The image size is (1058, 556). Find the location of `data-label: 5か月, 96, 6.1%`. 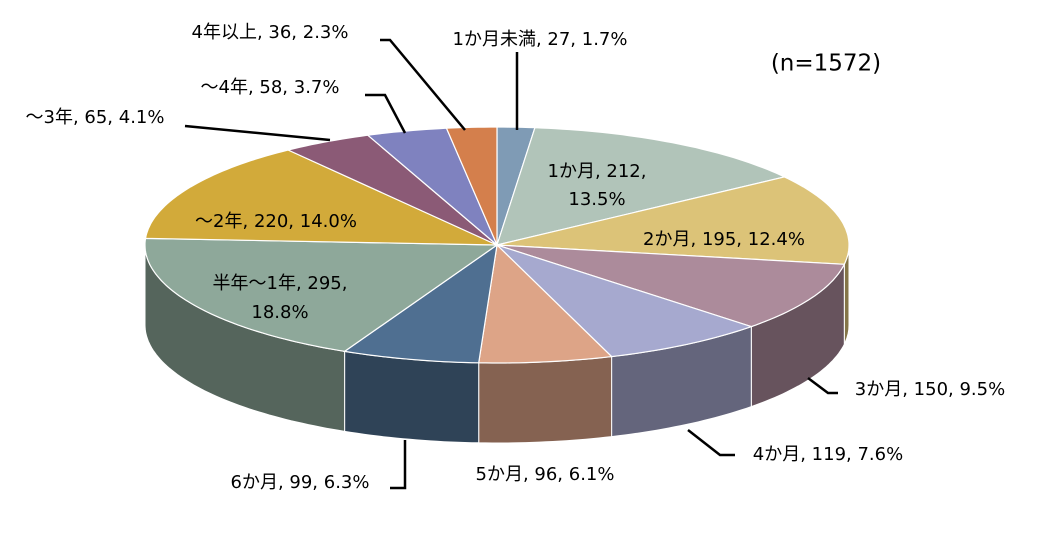

data-label: 5か月, 96, 6.1% is located at coordinates (545, 474).